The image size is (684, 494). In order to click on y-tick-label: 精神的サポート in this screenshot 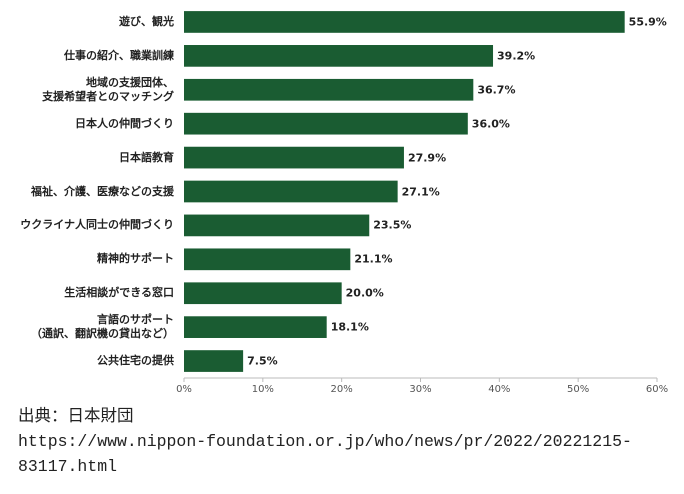, I will do `click(135, 259)`.